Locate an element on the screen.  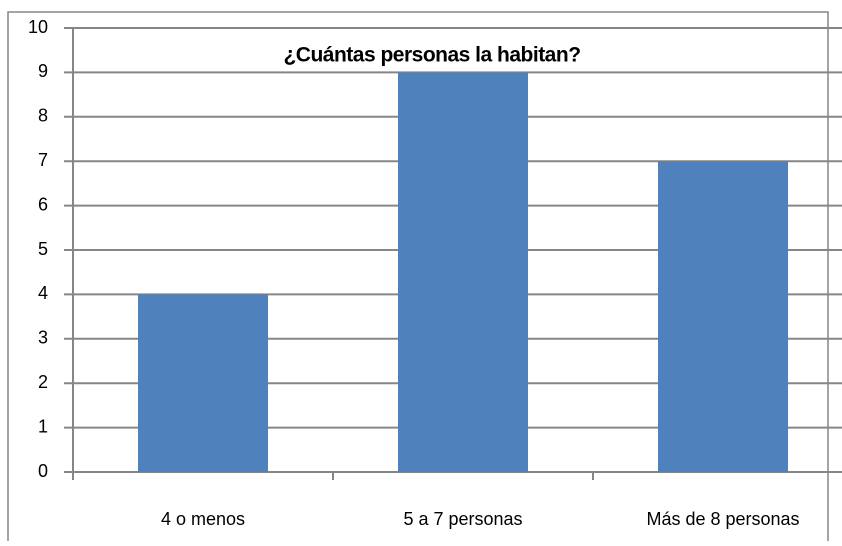
y-tick-label: 3 is located at coordinates (43, 338).